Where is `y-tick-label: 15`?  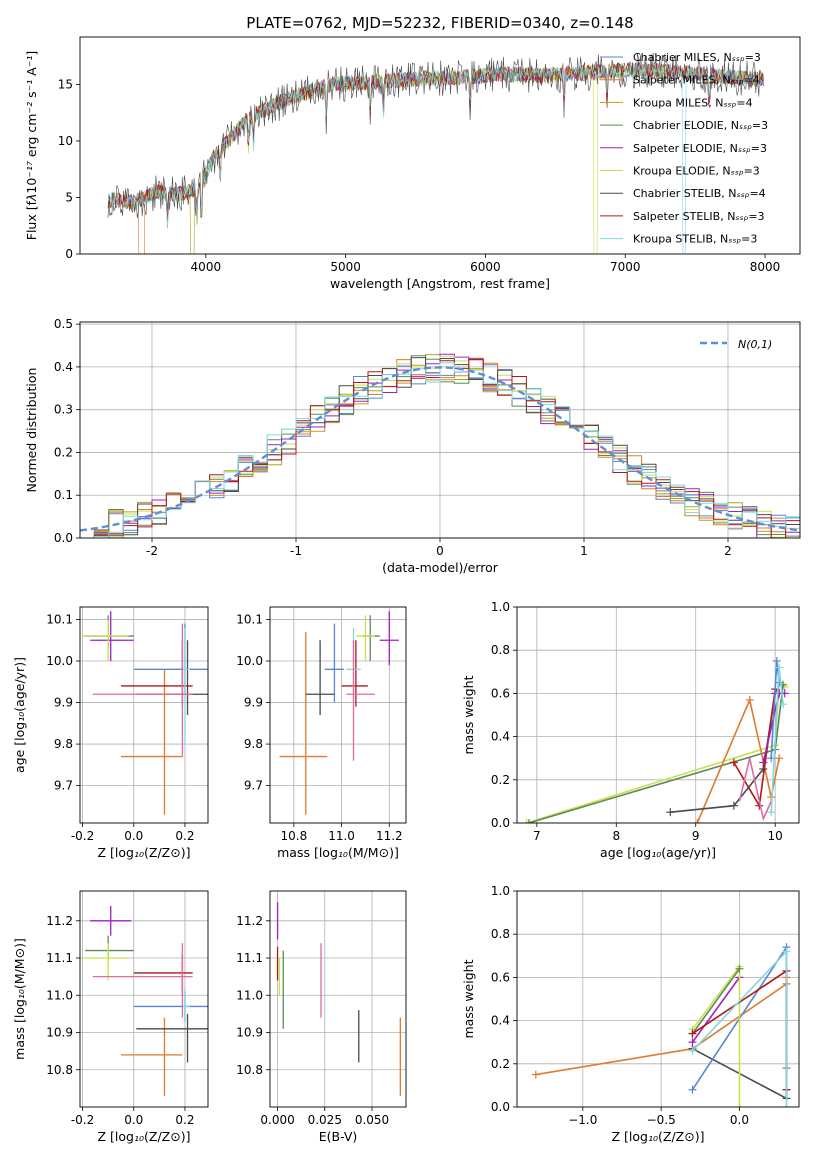
y-tick-label: 15 is located at coordinates (65, 84).